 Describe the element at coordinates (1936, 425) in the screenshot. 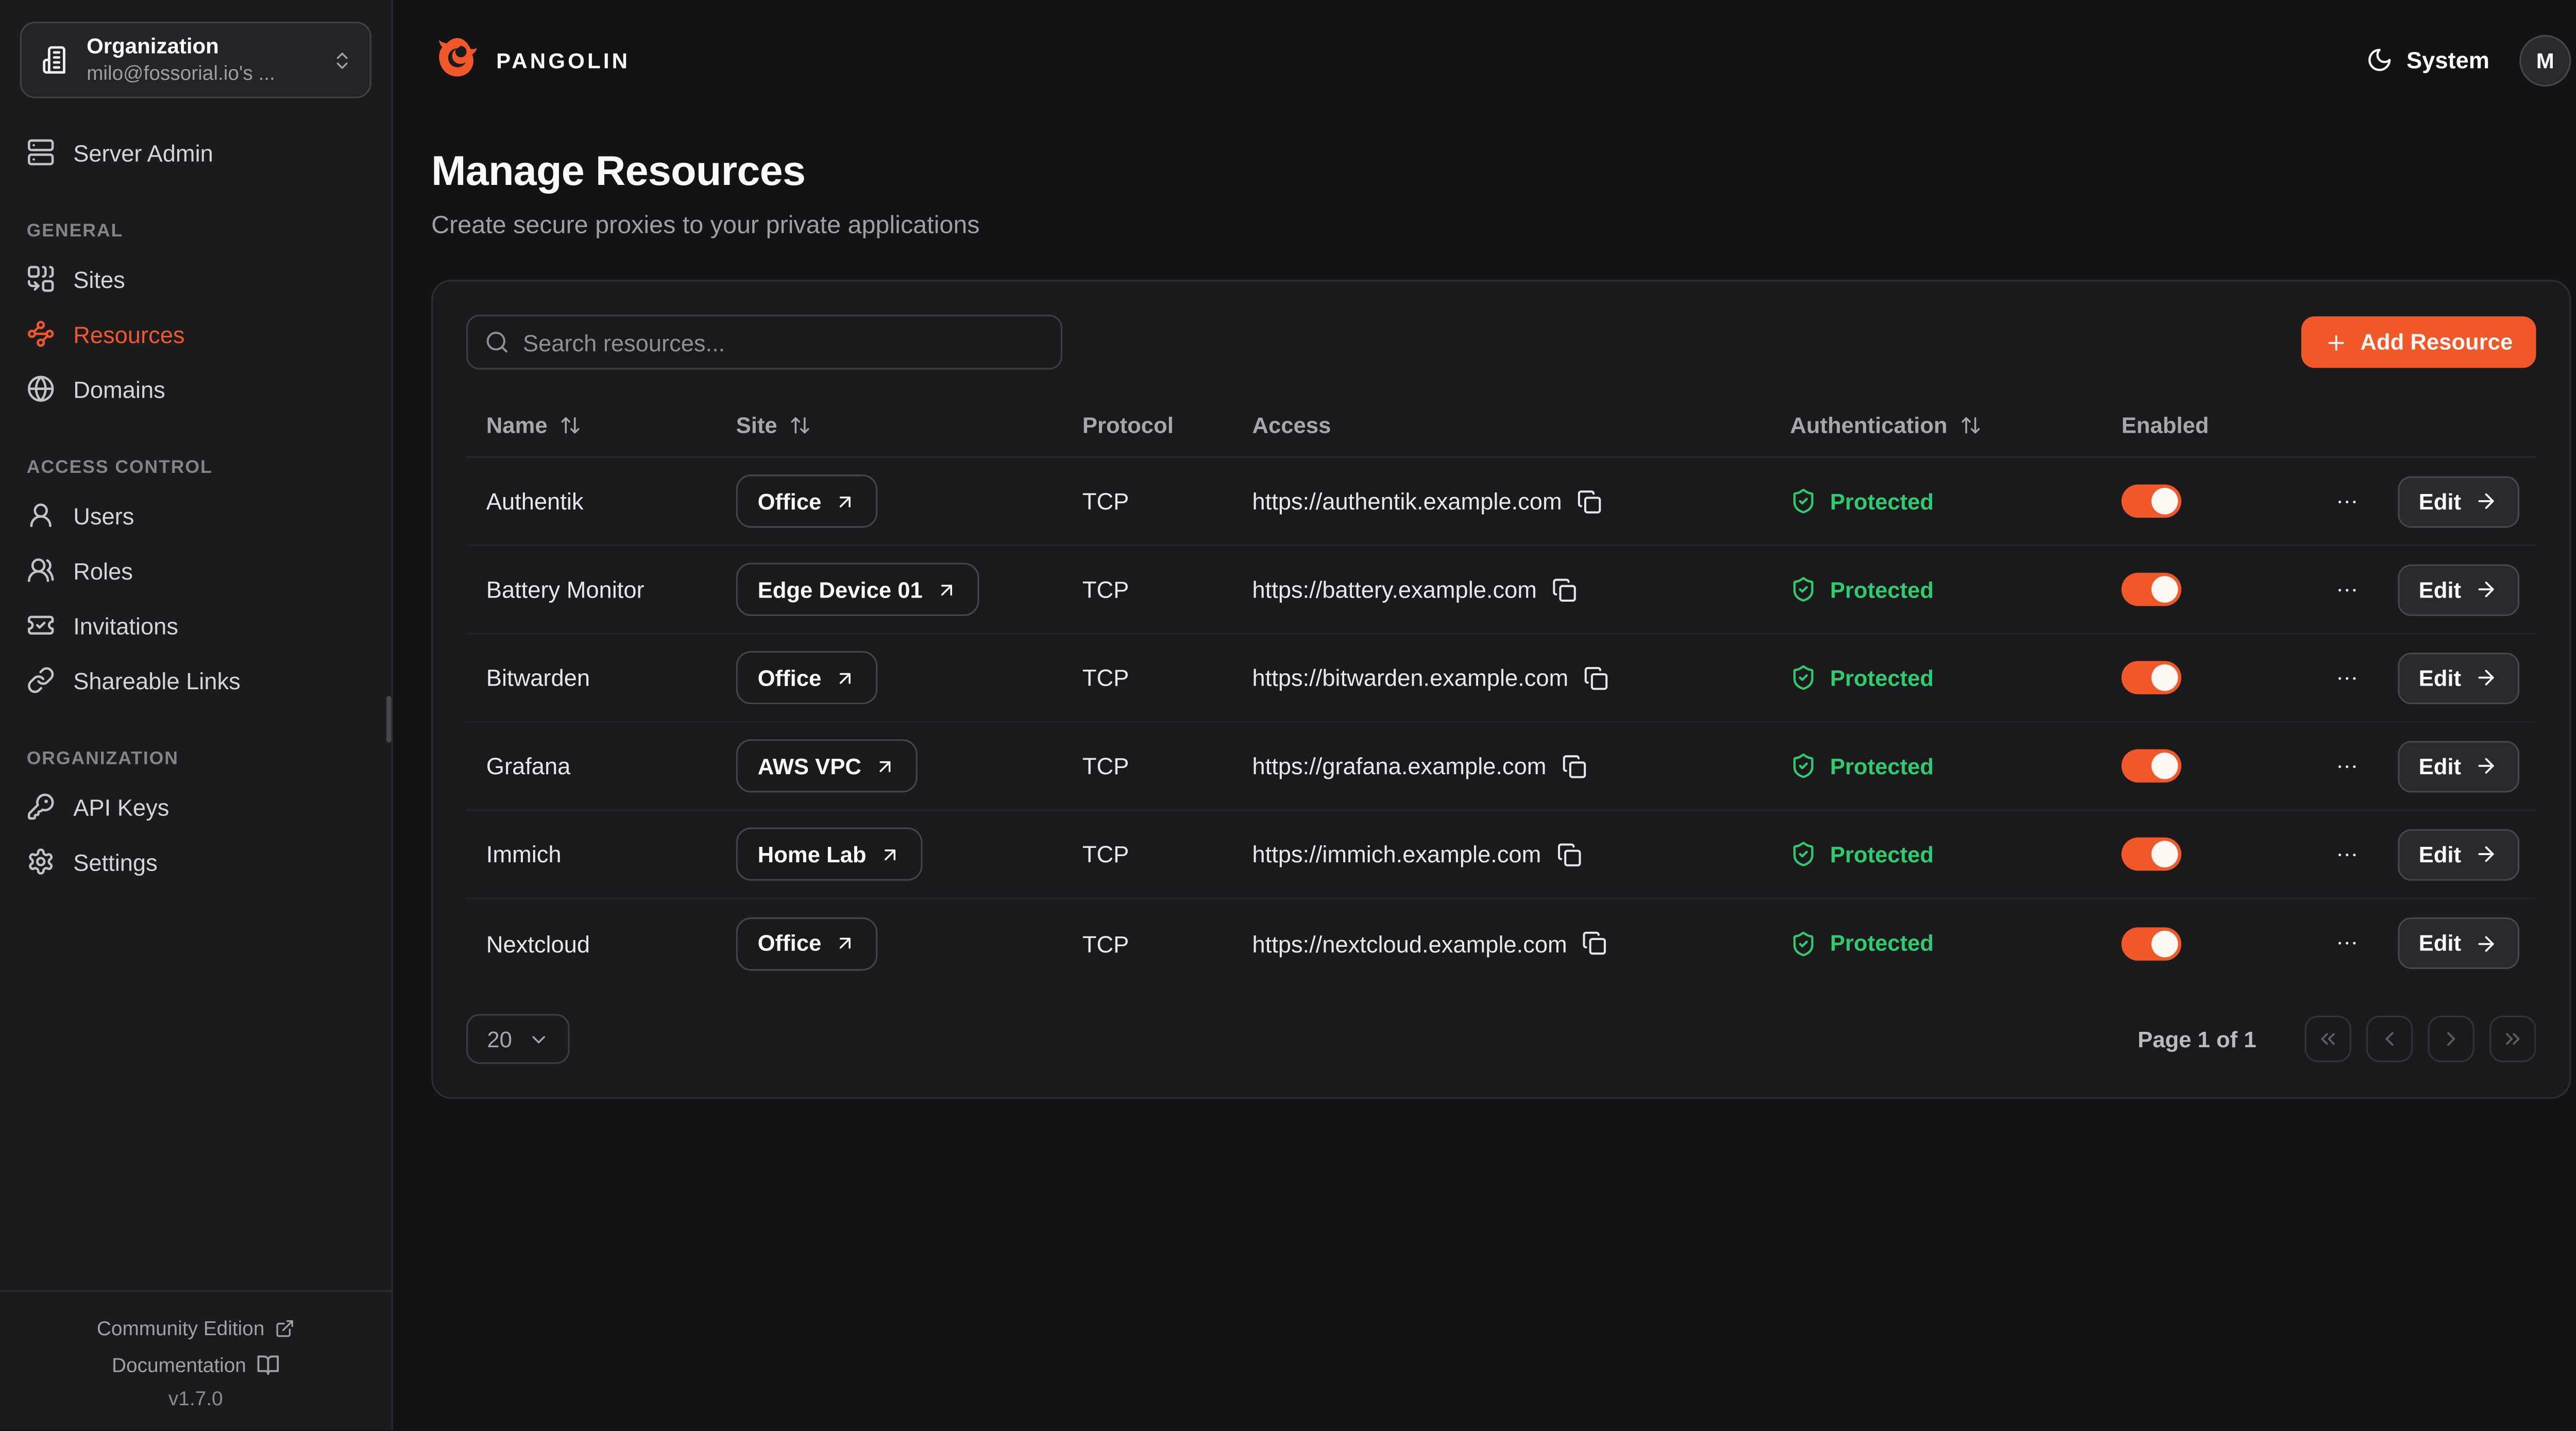

I see `column-header-authentication: Authentication` at that location.